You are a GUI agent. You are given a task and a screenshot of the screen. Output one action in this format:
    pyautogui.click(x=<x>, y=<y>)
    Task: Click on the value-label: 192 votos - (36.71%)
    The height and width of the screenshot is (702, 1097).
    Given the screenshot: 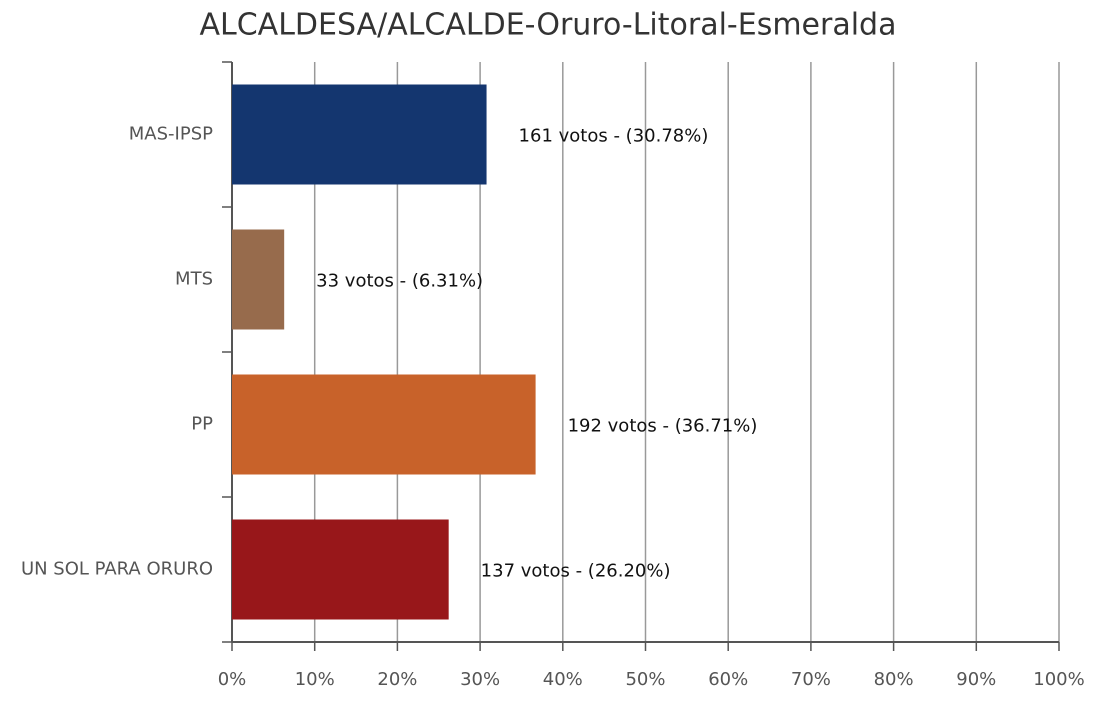 What is the action you would take?
    pyautogui.click(x=663, y=426)
    